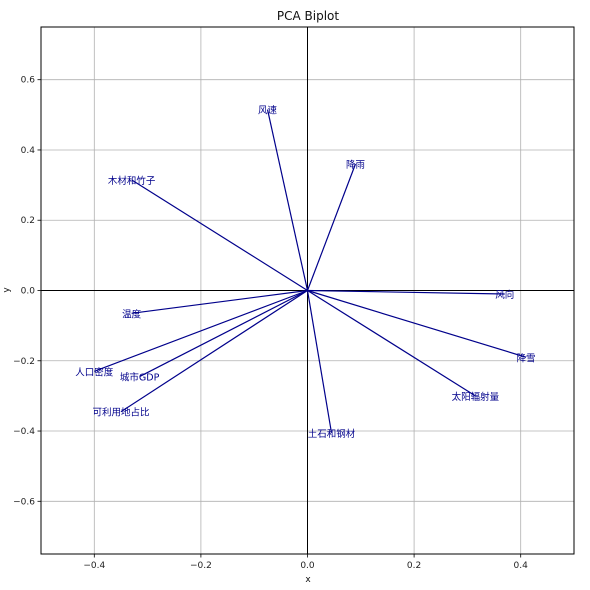  I want to click on vector-label: 温度, so click(132, 314).